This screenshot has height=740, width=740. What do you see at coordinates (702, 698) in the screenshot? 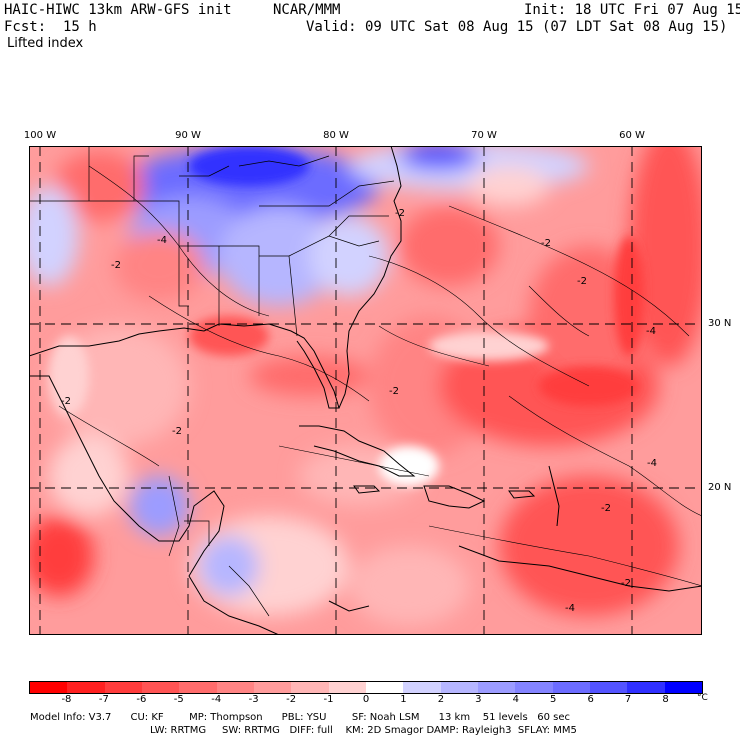
I see `colorbar-unit: °C` at bounding box center [702, 698].